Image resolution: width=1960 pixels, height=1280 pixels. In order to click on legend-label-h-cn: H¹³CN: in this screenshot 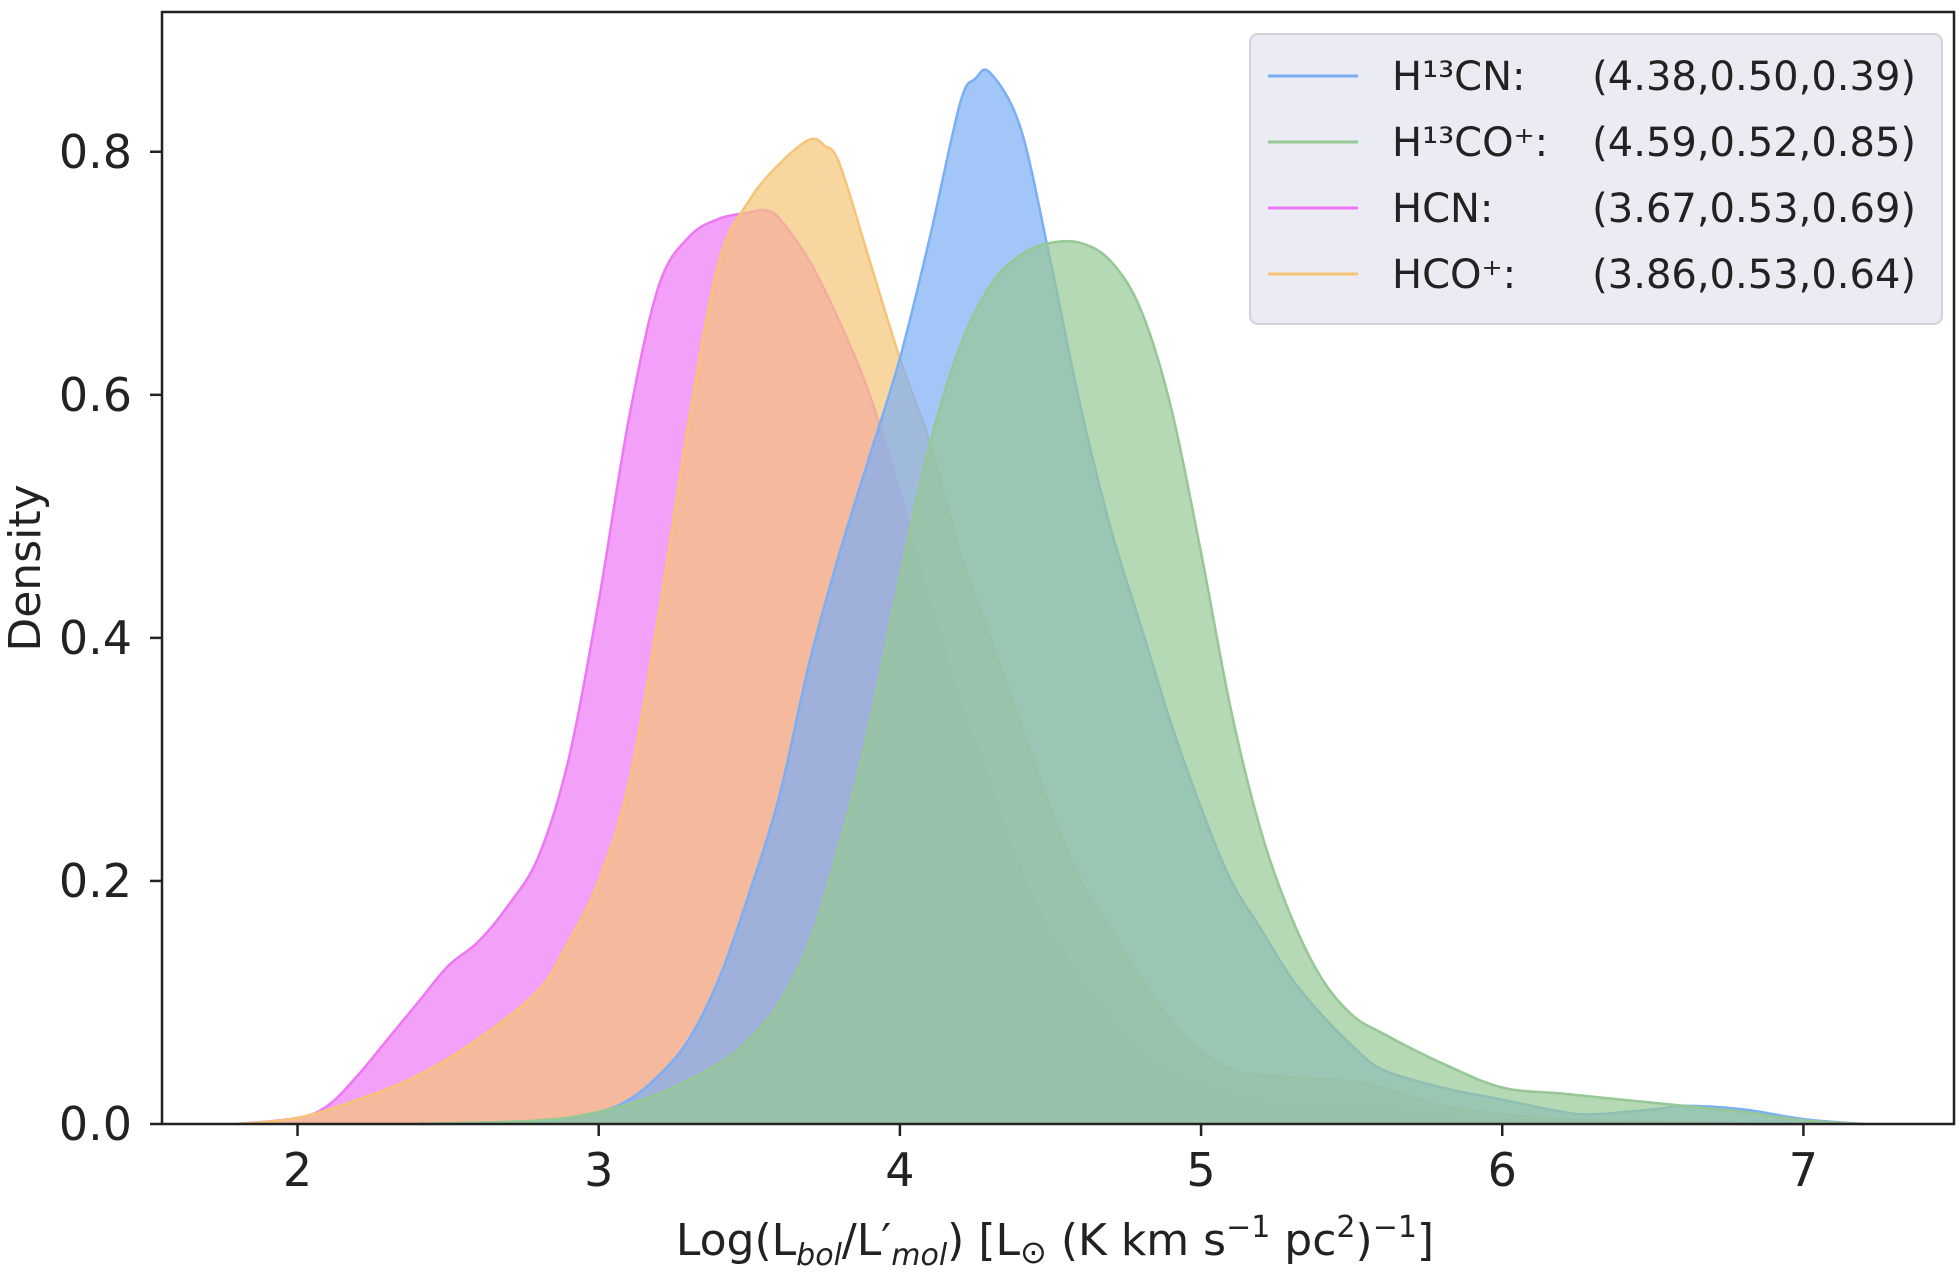, I will do `click(1458, 77)`.